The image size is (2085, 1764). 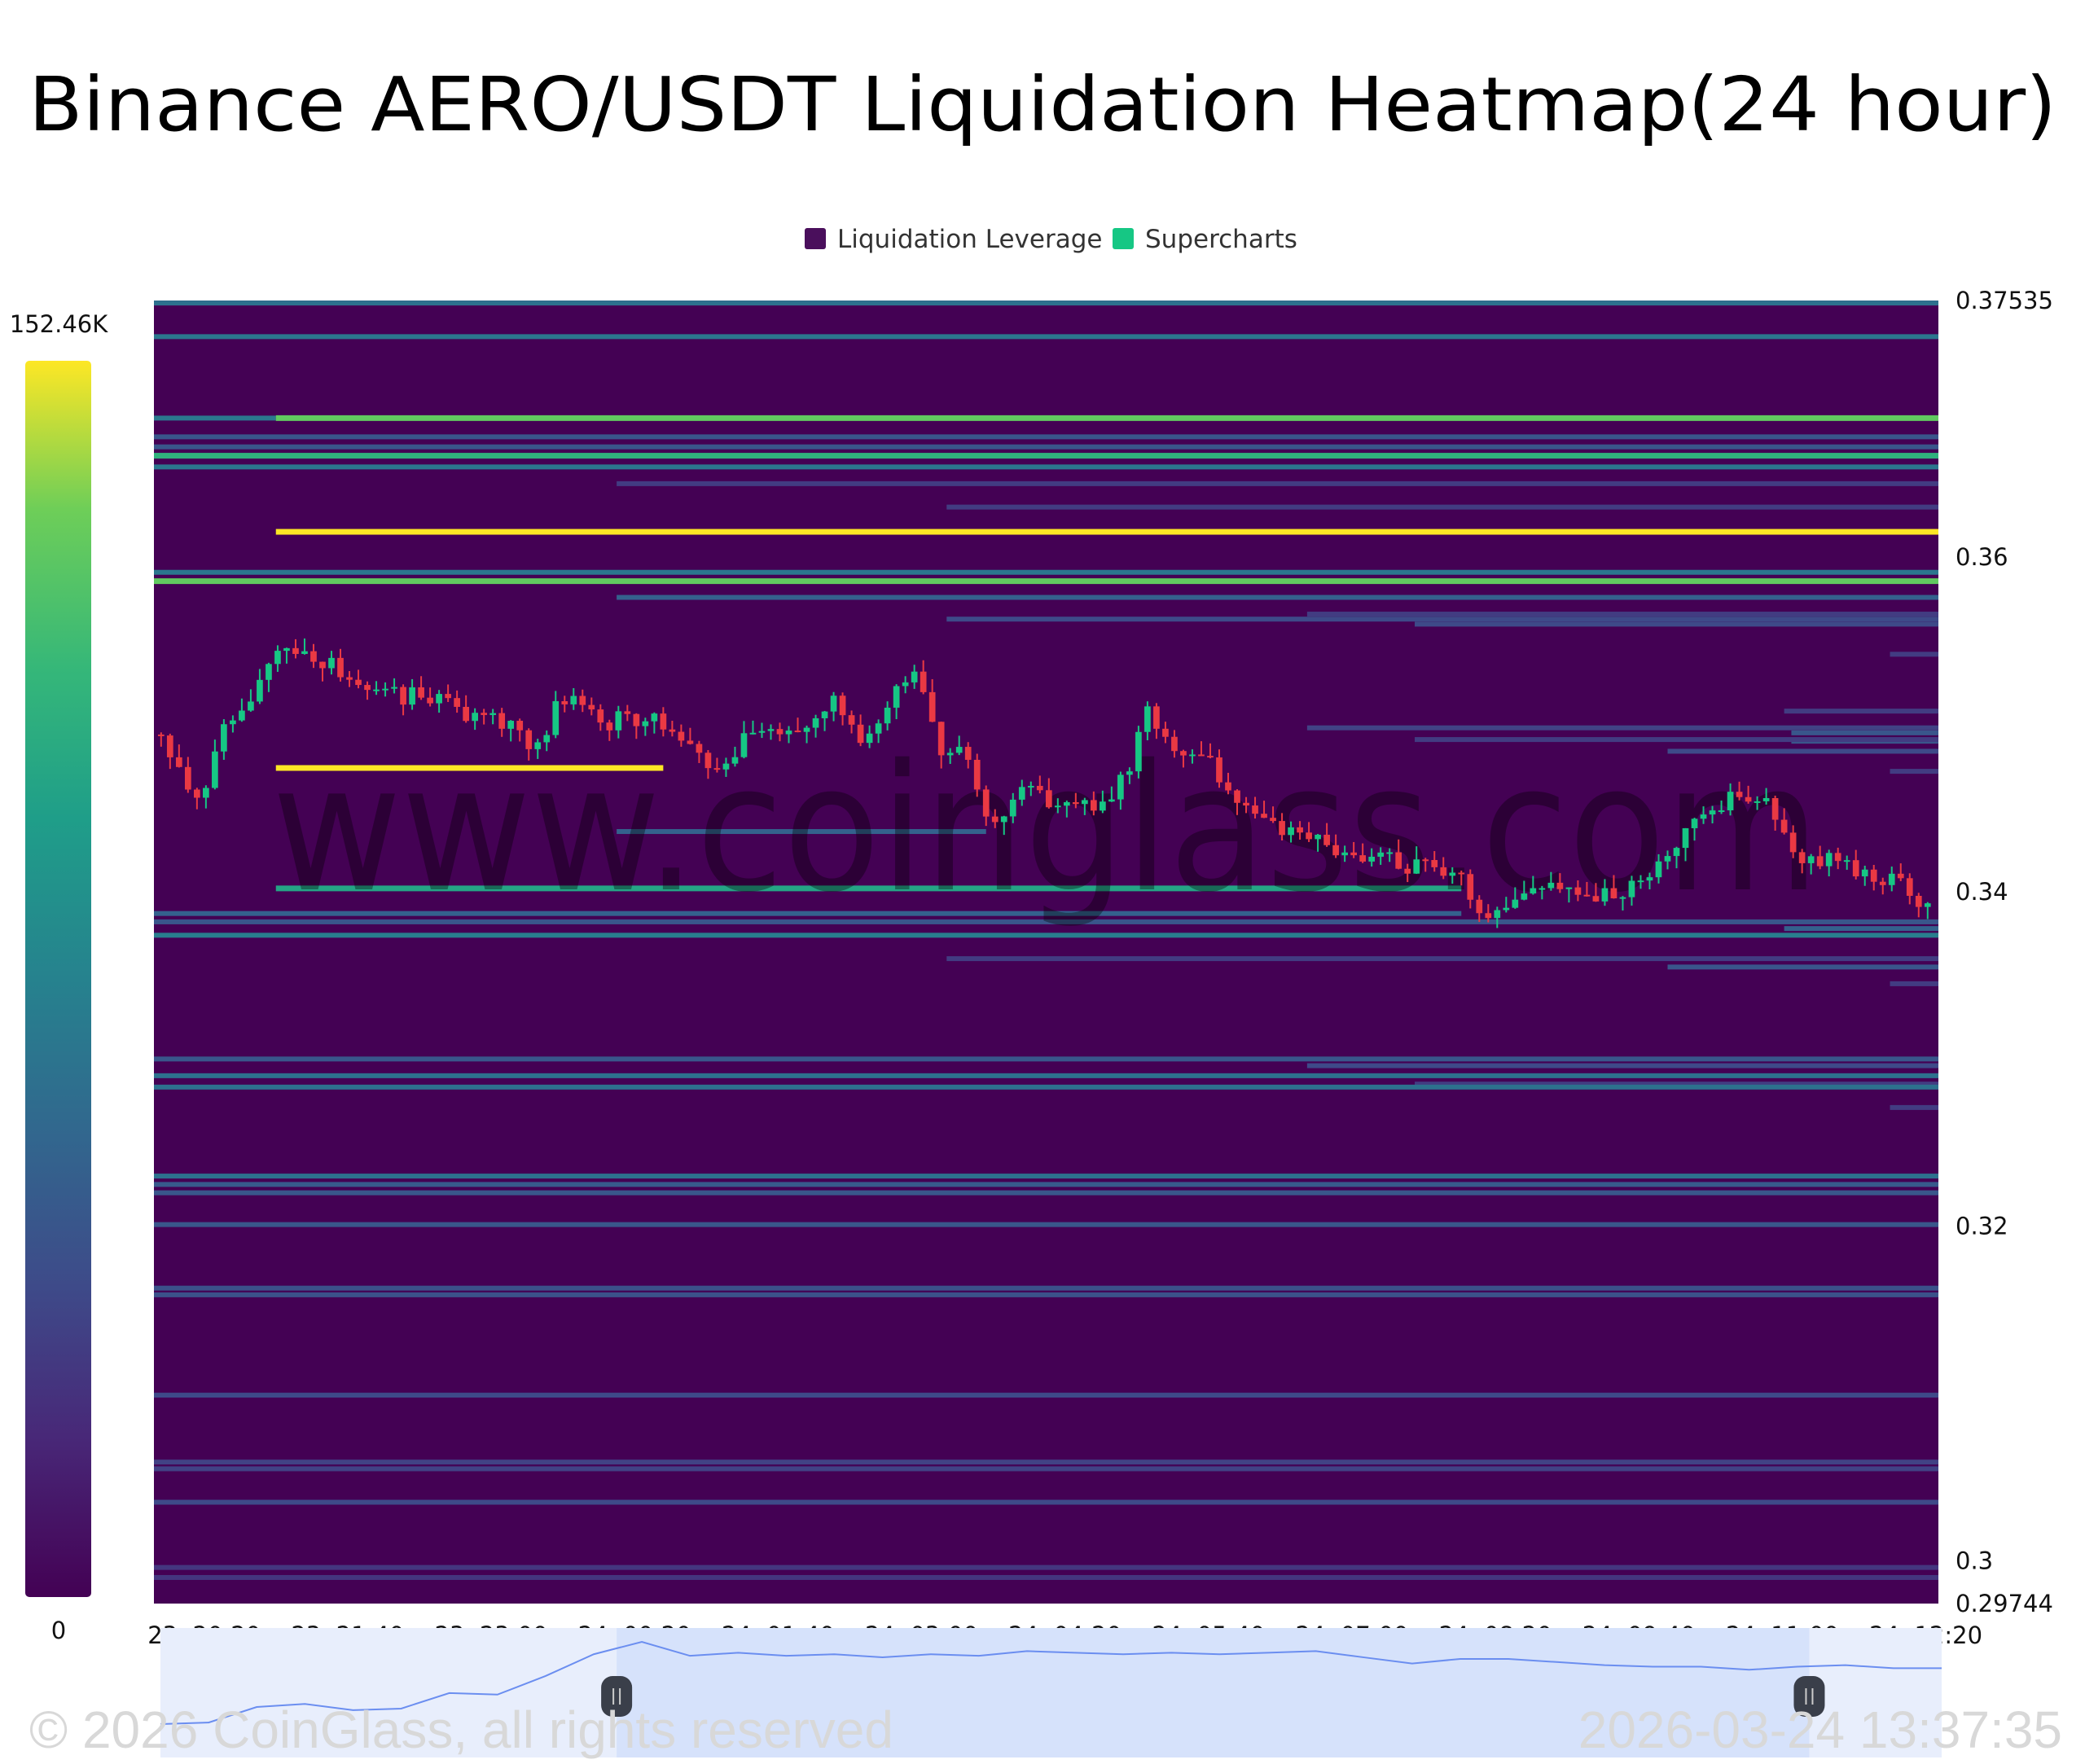 I want to click on legend-item-supercharts: Supercharts, so click(x=1205, y=239).